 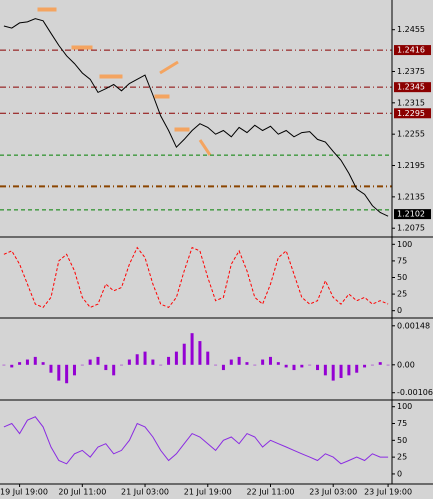 I want to click on x-tick-label: 21 Jul 03:00, so click(x=145, y=492).